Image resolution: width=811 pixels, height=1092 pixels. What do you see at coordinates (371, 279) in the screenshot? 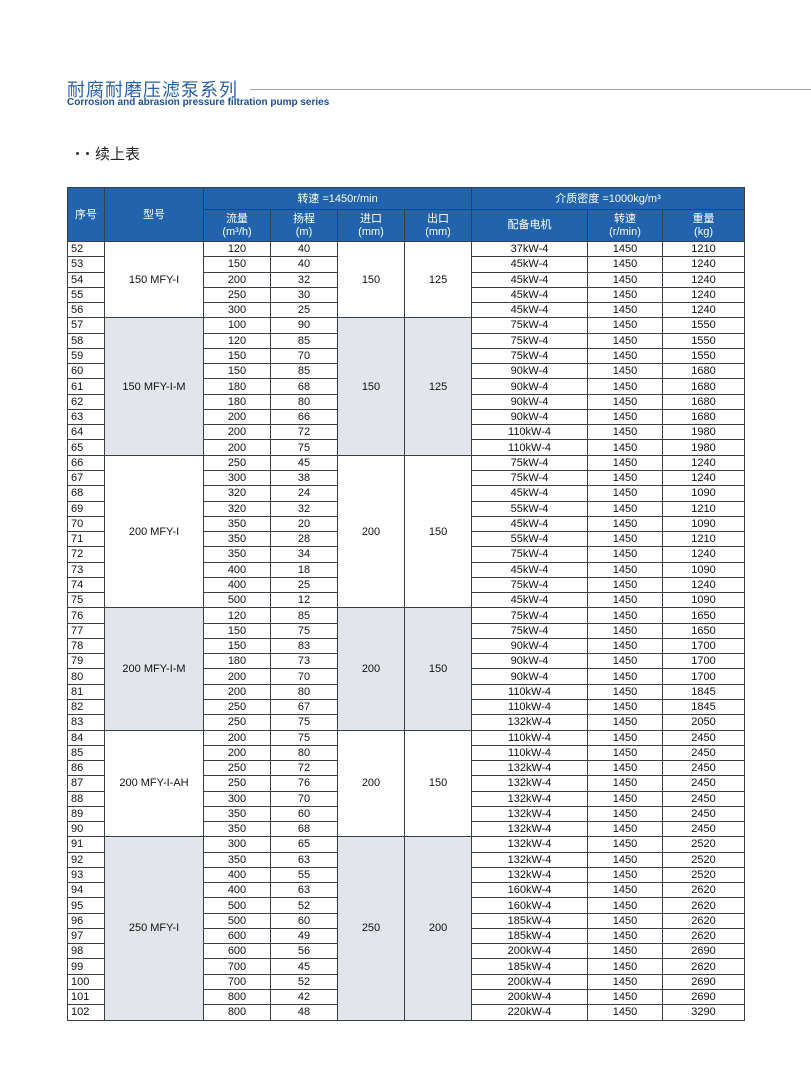
I see `inlet-cell: 150` at bounding box center [371, 279].